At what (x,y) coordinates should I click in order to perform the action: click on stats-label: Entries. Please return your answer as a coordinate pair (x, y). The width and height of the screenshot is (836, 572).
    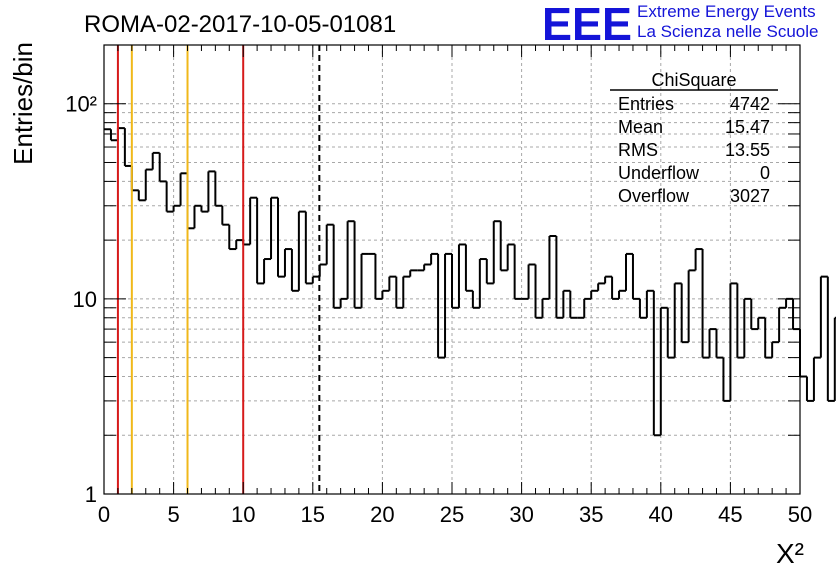
    Looking at the image, I should click on (646, 104).